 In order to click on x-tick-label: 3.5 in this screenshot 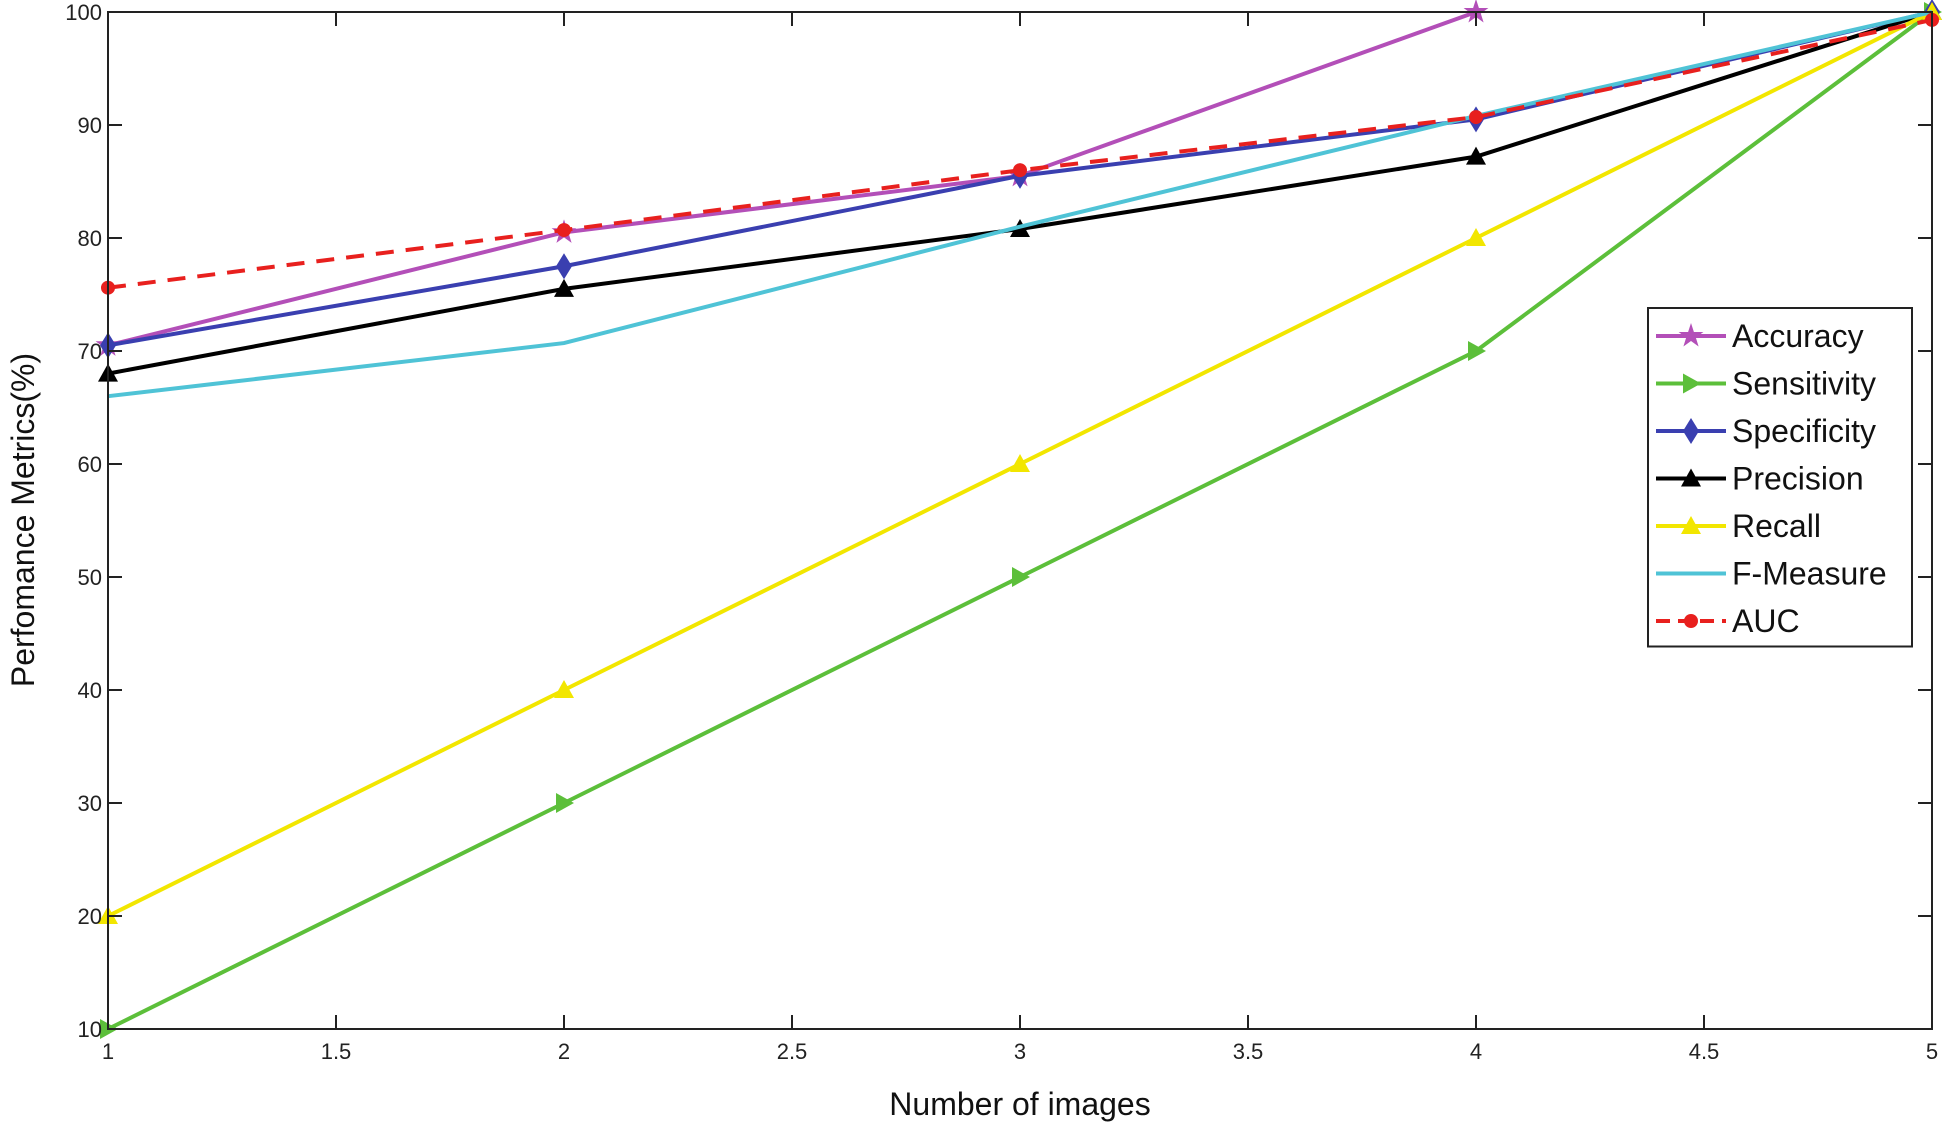, I will do `click(1248, 1051)`.